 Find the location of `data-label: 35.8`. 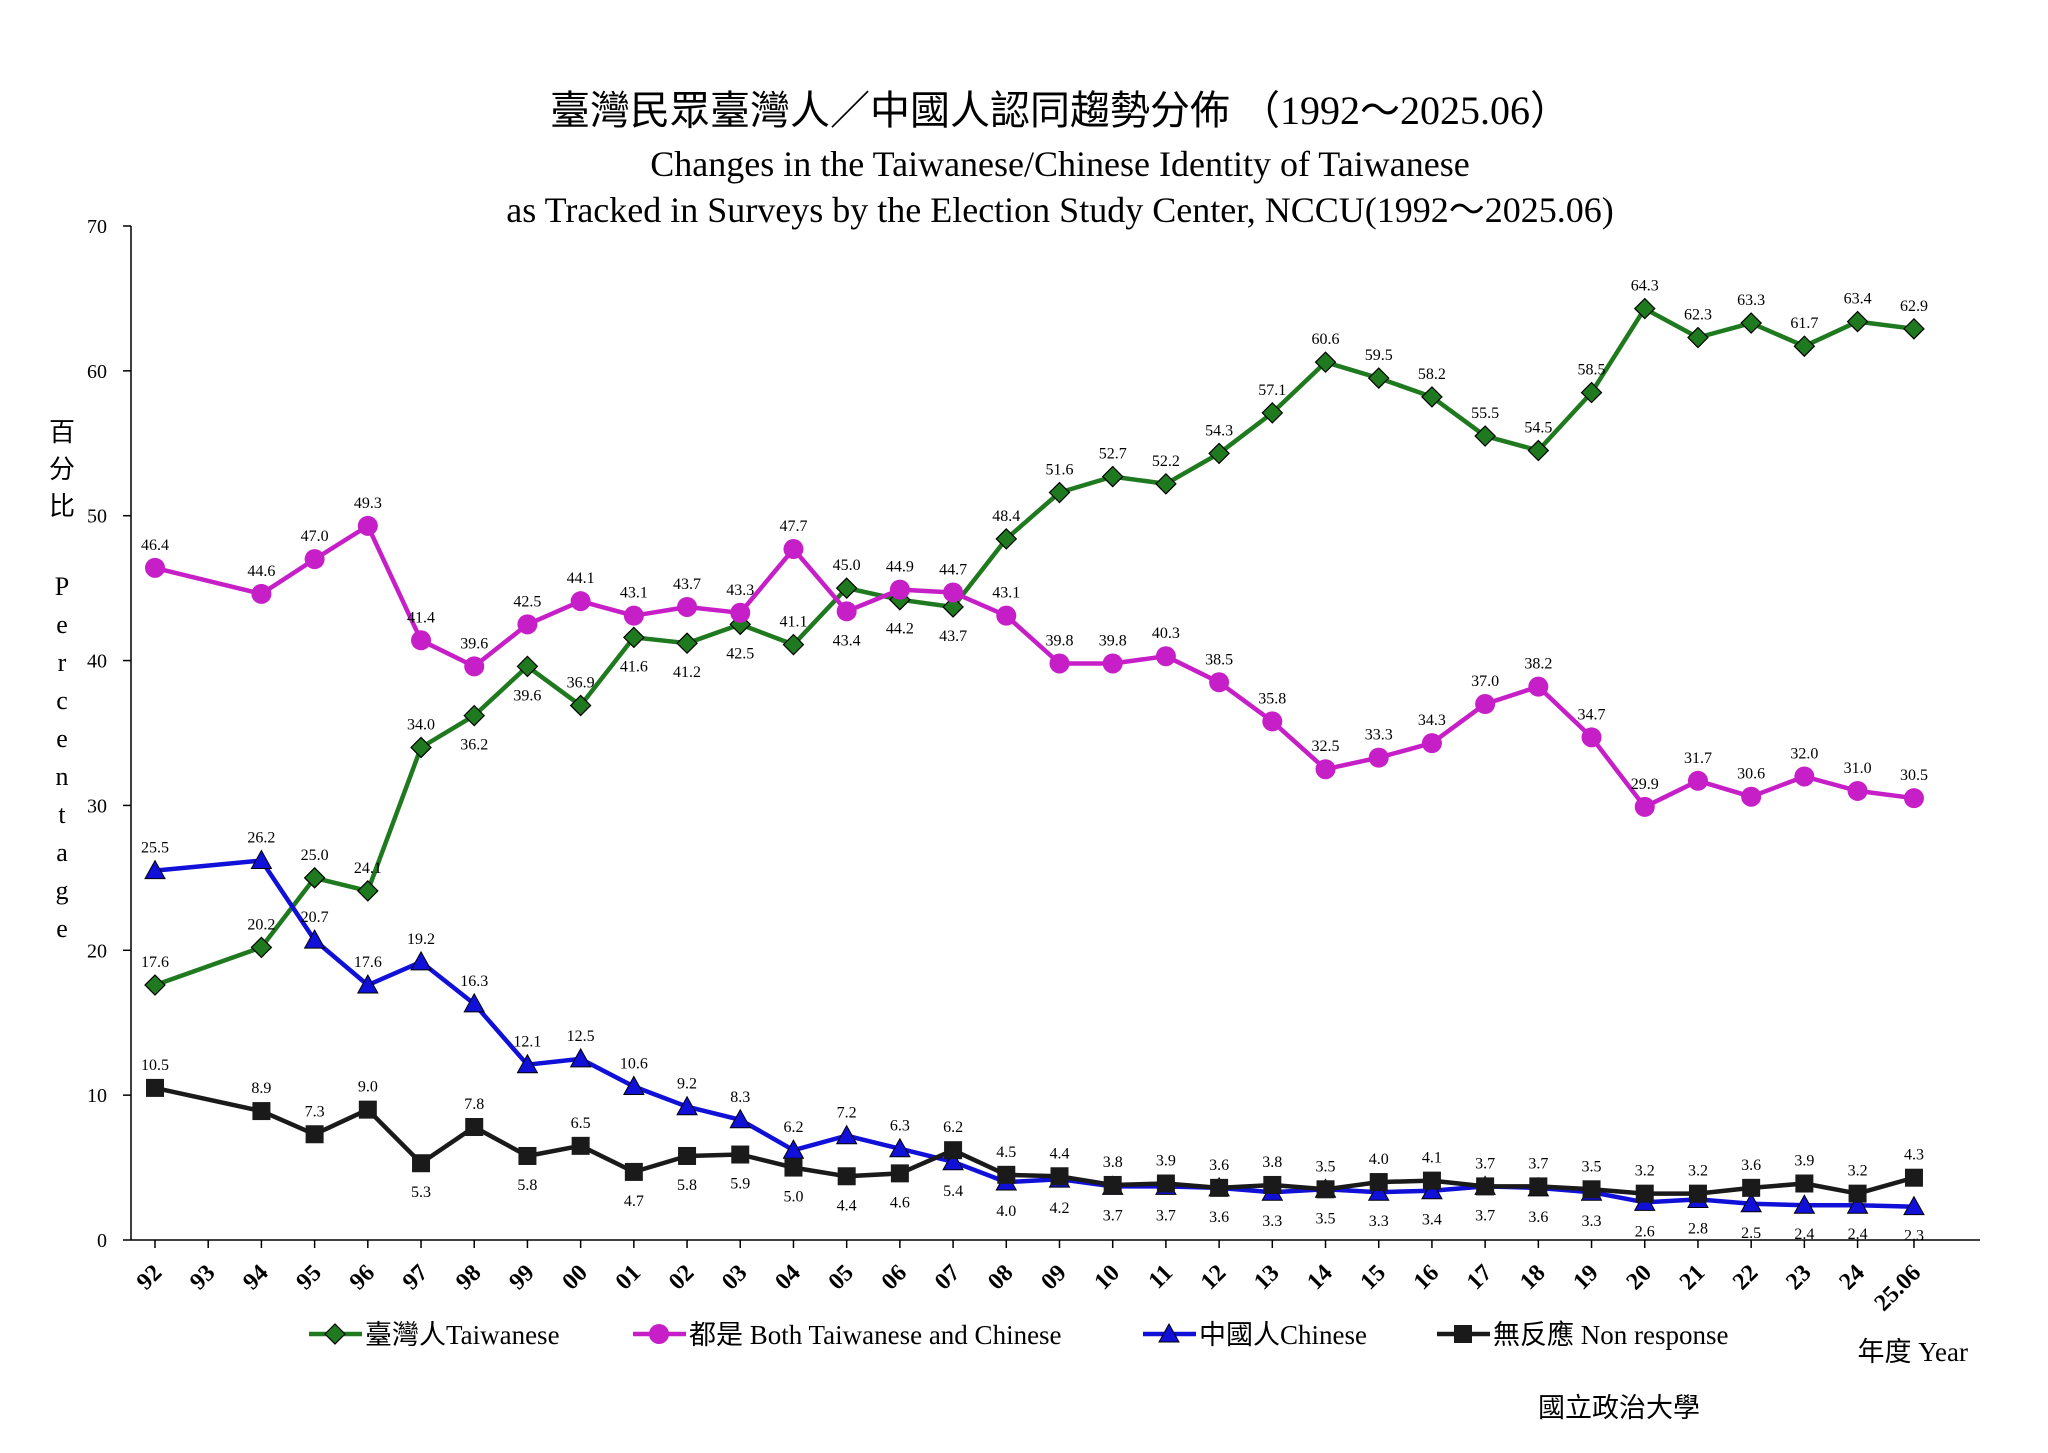

data-label: 35.8 is located at coordinates (1272, 698).